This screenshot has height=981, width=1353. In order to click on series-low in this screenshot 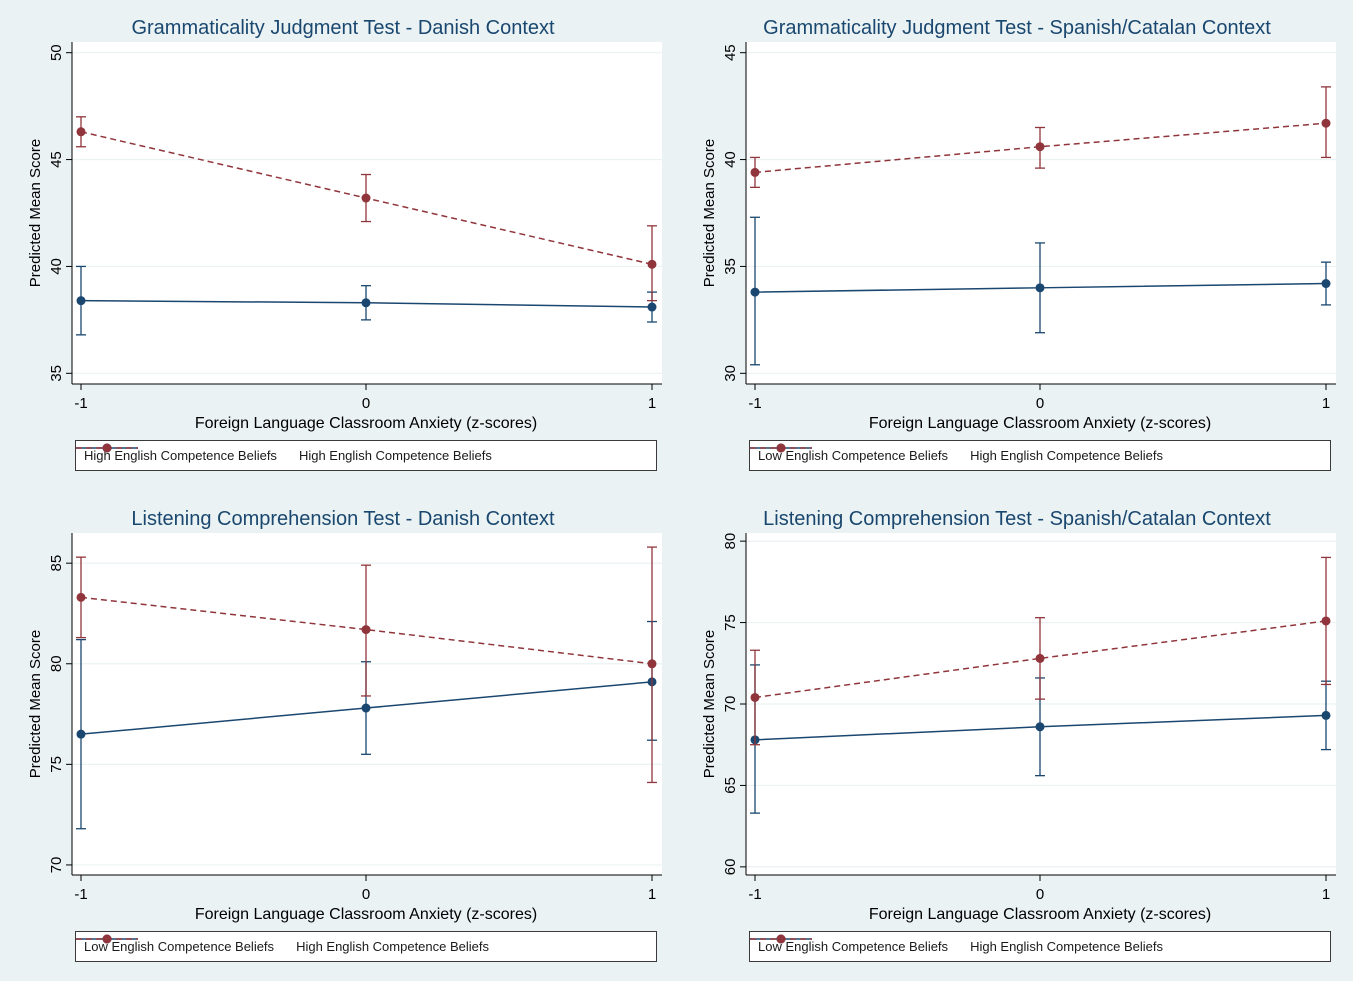, I will do `click(366, 300)`.